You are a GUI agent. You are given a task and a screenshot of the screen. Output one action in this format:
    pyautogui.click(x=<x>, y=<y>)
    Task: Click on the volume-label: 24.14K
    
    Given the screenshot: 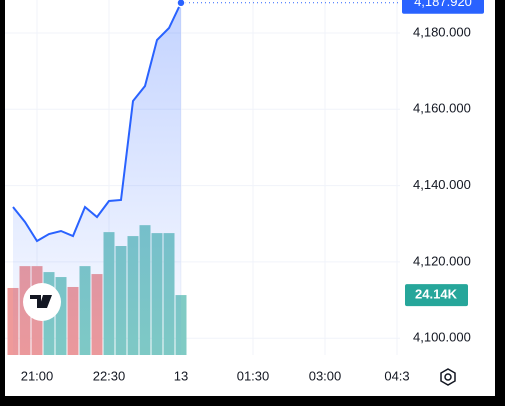 What is the action you would take?
    pyautogui.click(x=436, y=294)
    